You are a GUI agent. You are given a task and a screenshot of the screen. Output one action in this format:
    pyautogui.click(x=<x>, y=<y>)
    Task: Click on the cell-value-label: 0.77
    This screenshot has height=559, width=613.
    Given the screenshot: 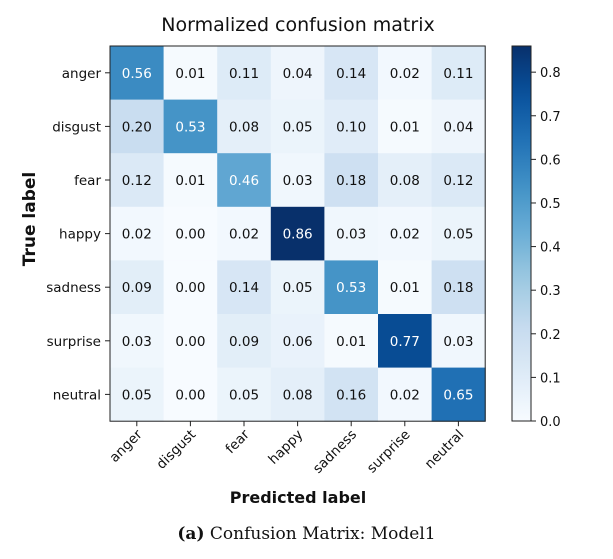 What is the action you would take?
    pyautogui.click(x=405, y=342)
    